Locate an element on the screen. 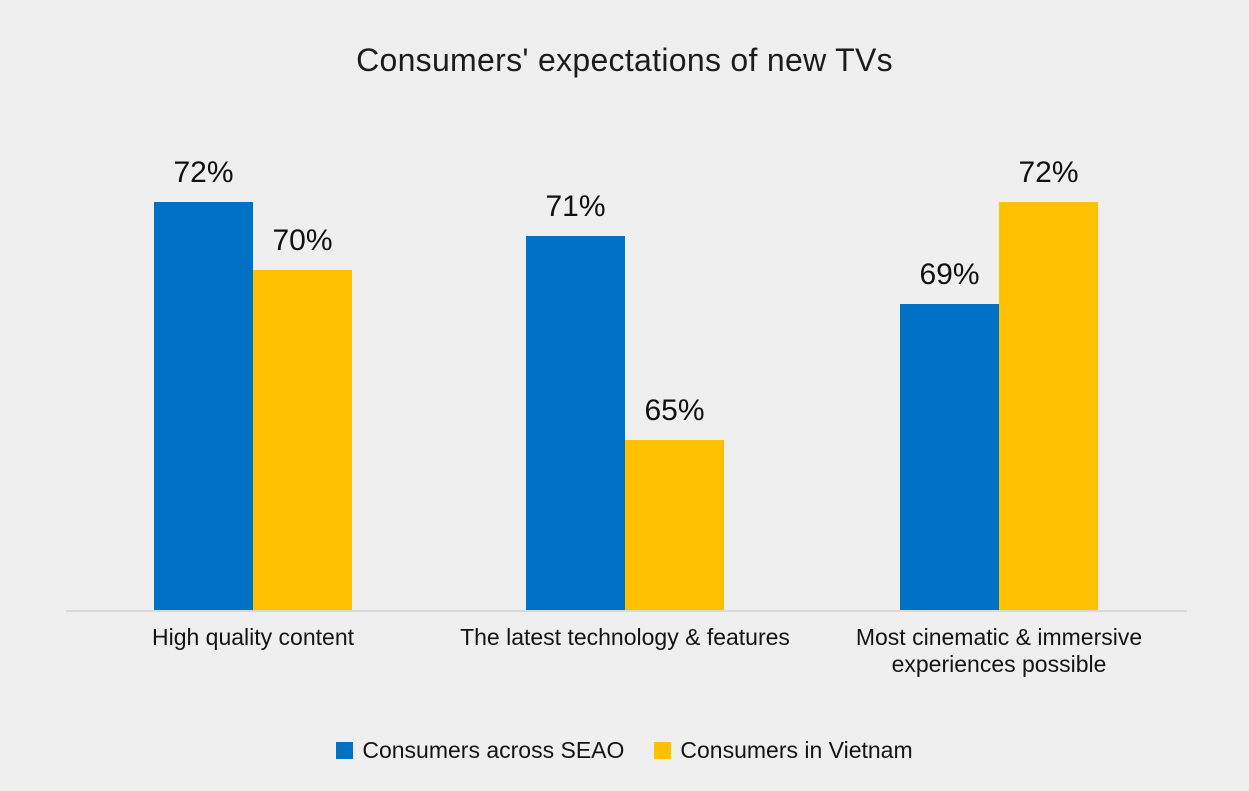 The image size is (1249, 791). legend-label-seao: Consumers across SEAO is located at coordinates (493, 750).